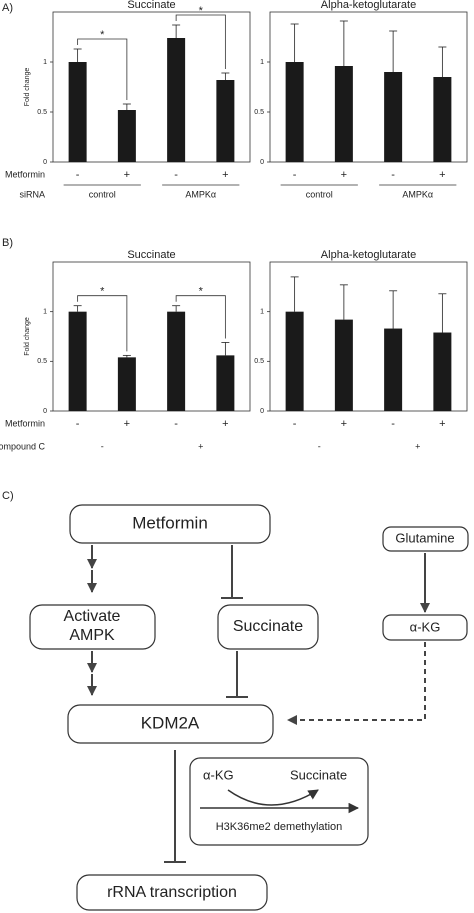 The height and width of the screenshot is (913, 474). I want to click on reaction-product: Succinate, so click(318, 774).